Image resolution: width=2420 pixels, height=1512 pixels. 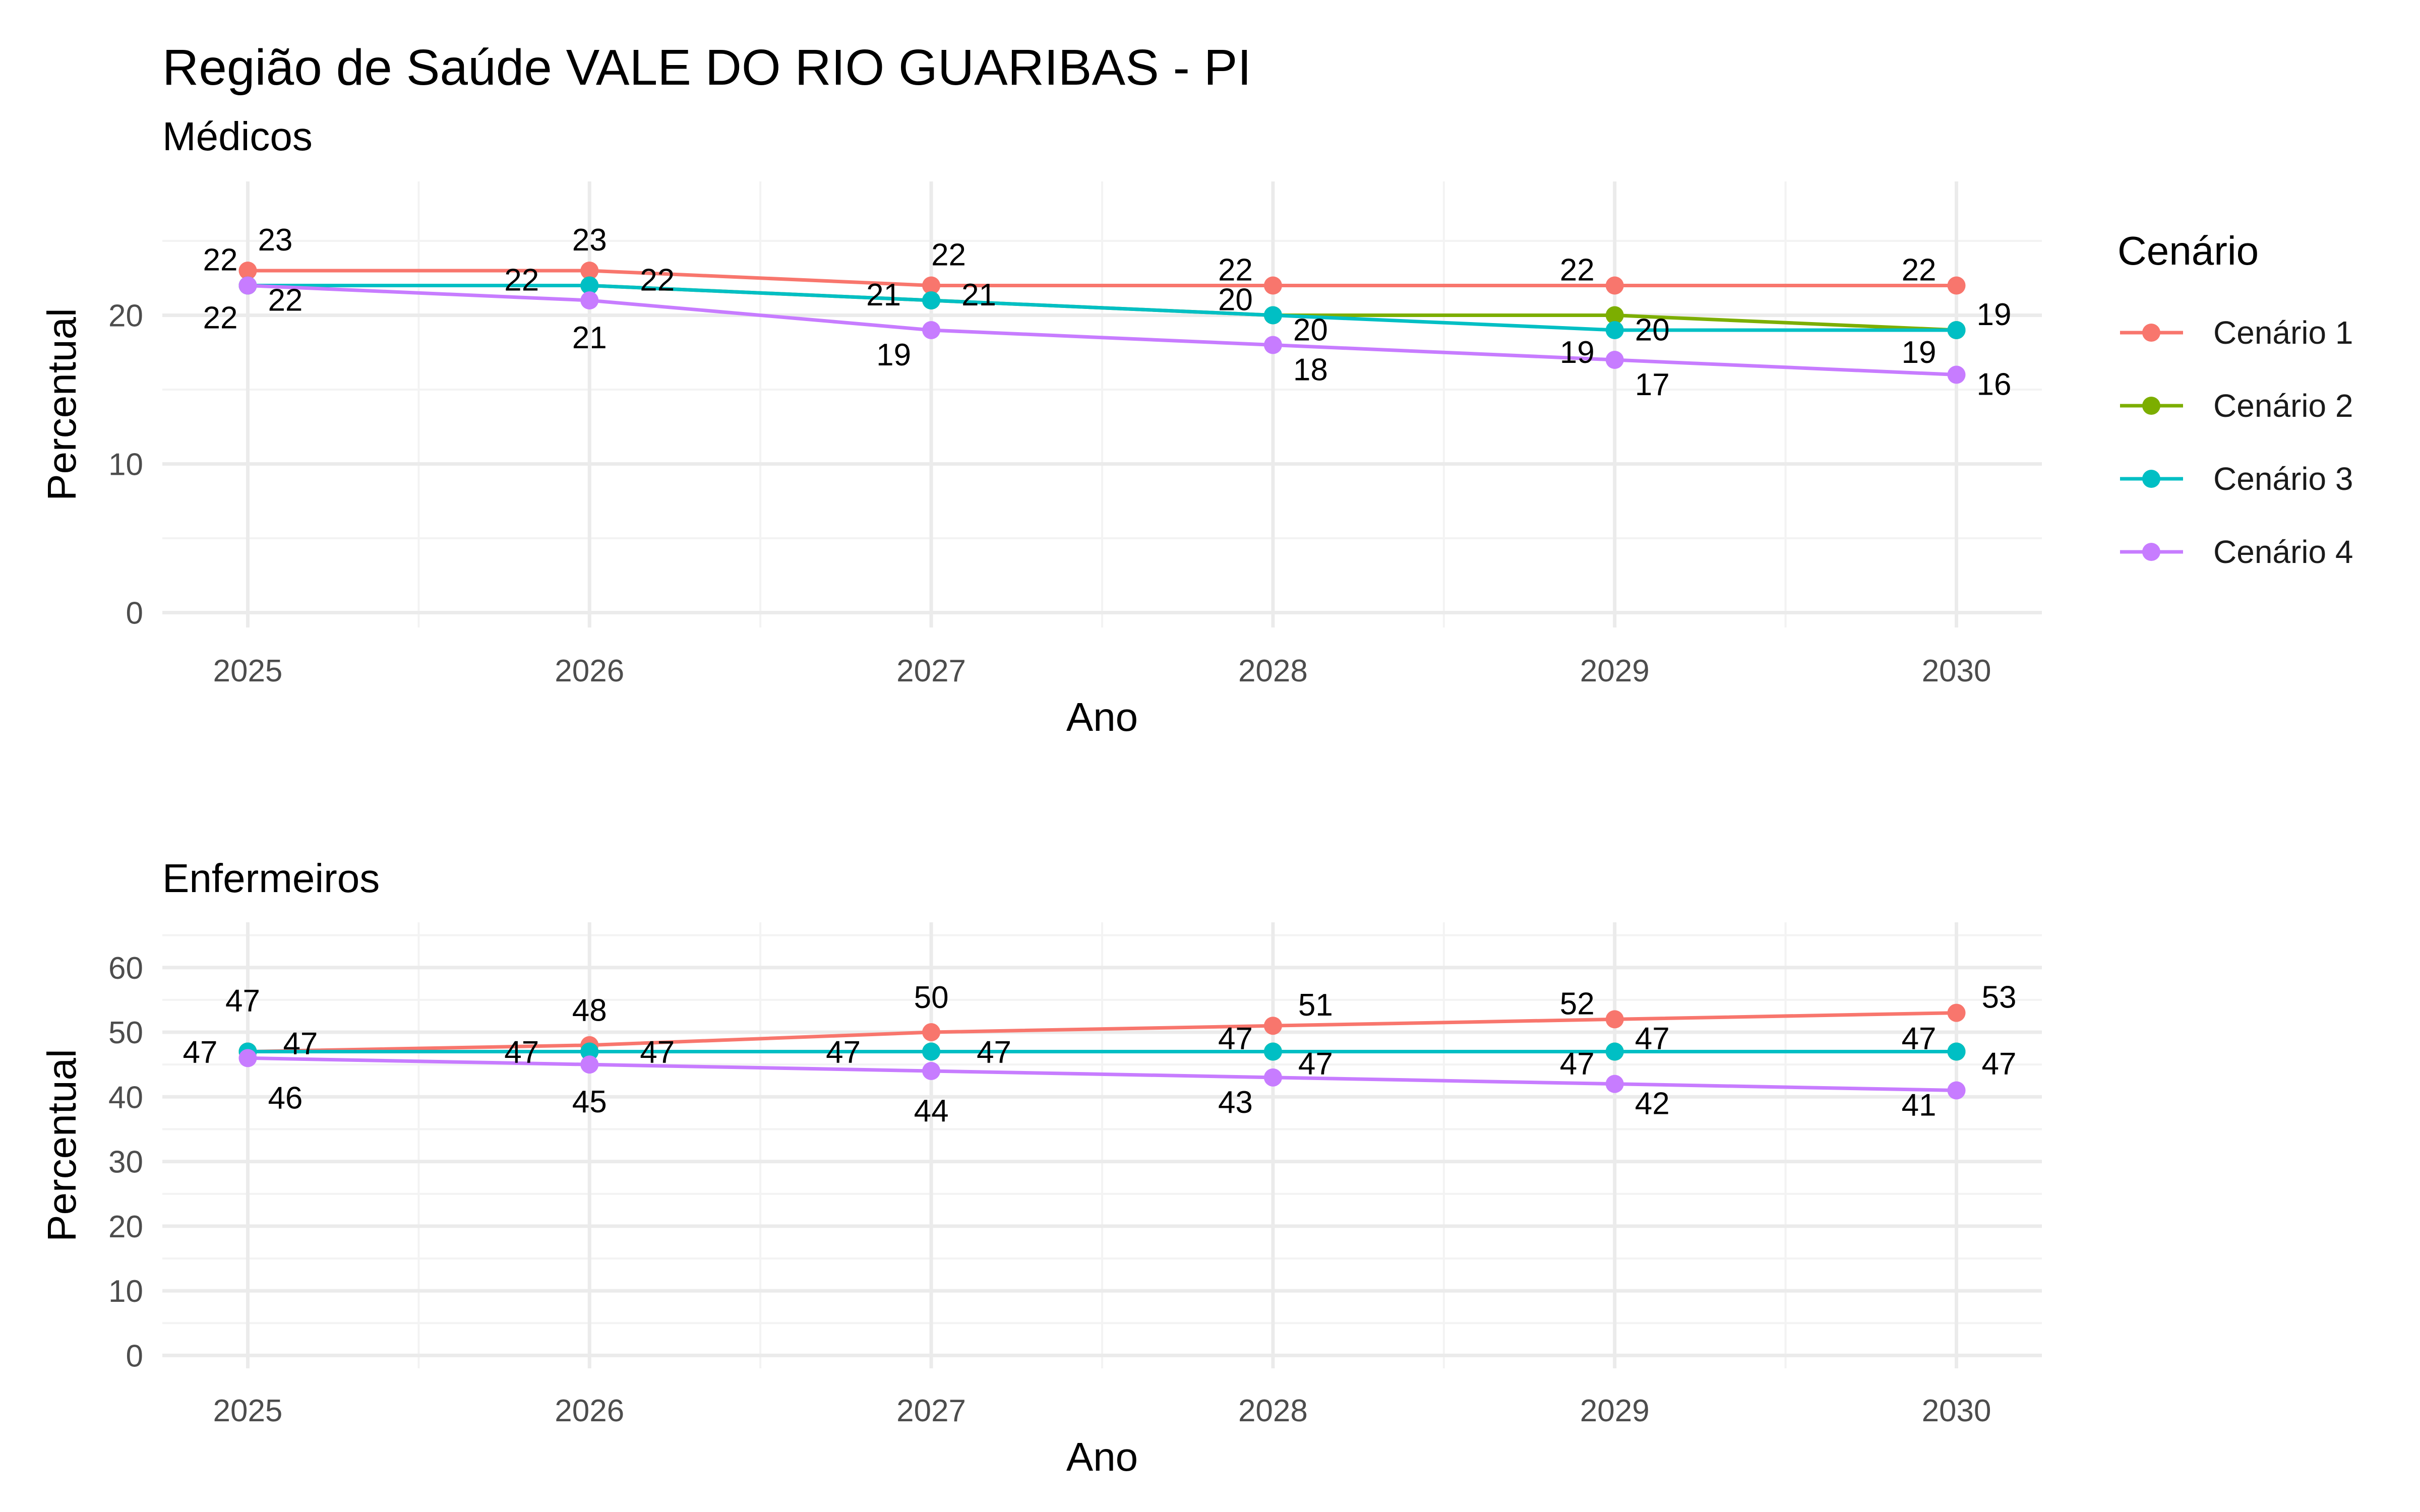 What do you see at coordinates (589, 1011) in the screenshot?
I see `data-label: 48` at bounding box center [589, 1011].